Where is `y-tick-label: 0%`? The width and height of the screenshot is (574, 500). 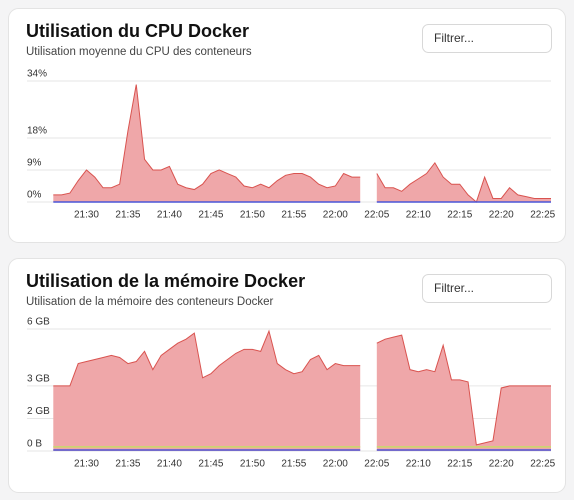 y-tick-label: 0% is located at coordinates (34, 195).